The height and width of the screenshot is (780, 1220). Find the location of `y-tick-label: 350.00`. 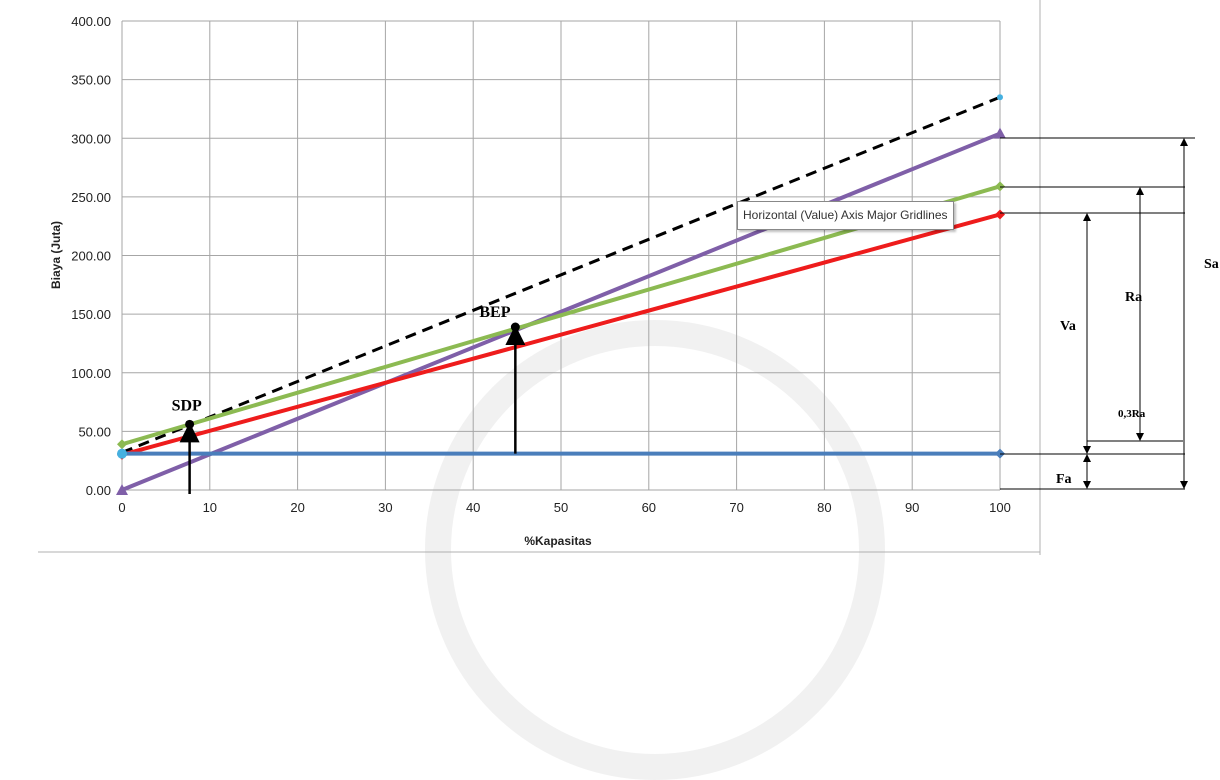

y-tick-label: 350.00 is located at coordinates (91, 80).